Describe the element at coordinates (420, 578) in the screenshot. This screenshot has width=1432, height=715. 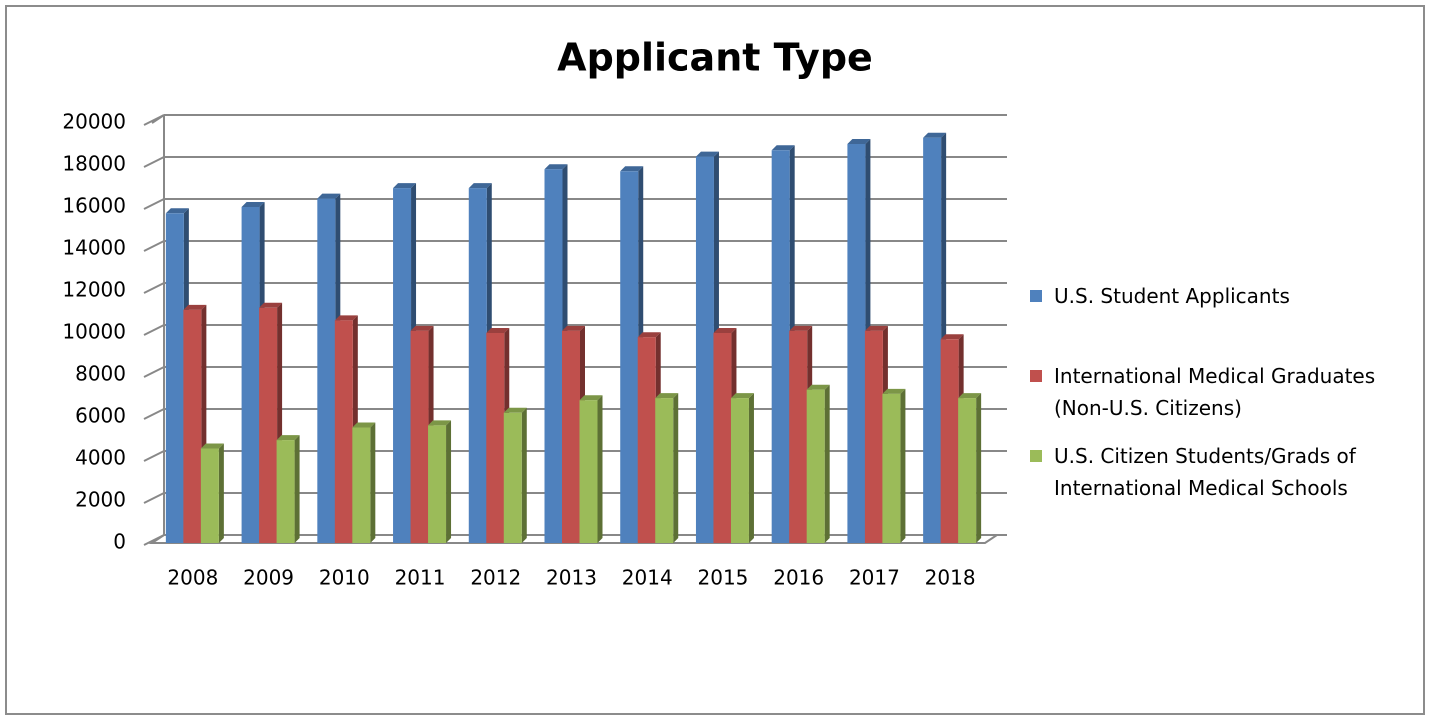
I see `x-tick-label: 2011` at that location.